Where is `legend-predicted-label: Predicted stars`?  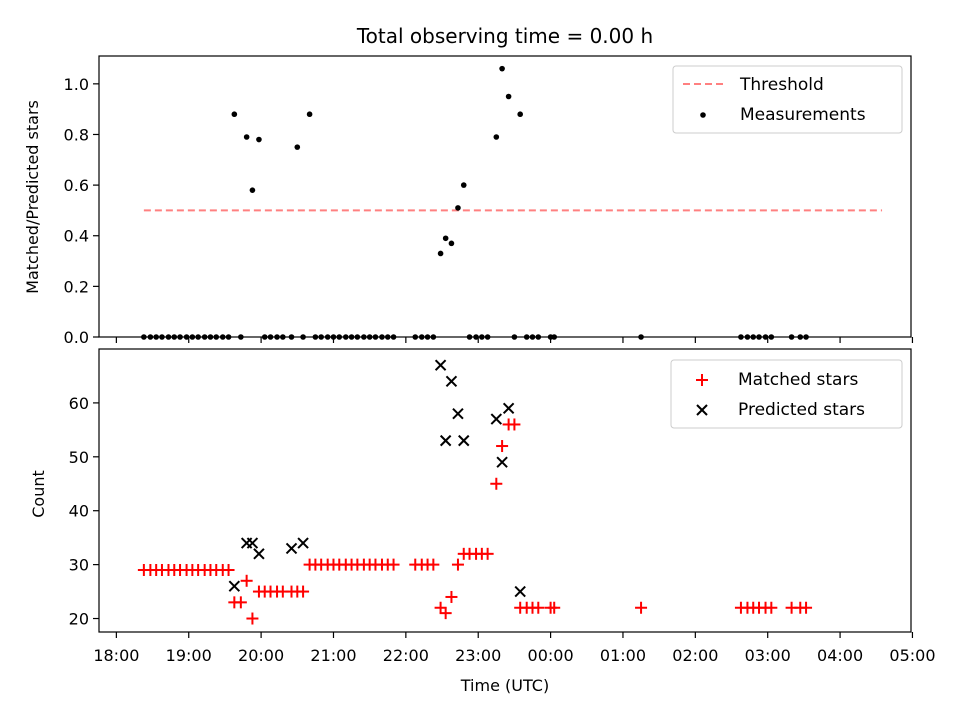
legend-predicted-label: Predicted stars is located at coordinates (801, 410).